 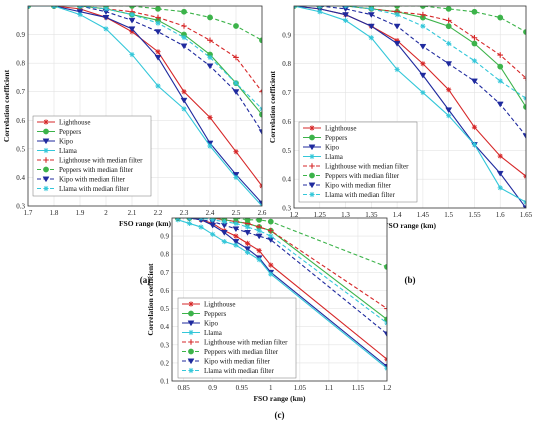 I want to click on x-tick-label: 1.3, so click(x=345, y=215).